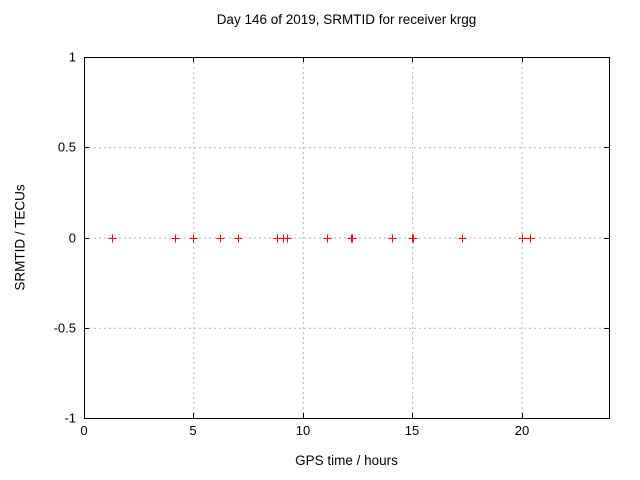 This screenshot has height=480, width=640. Describe the element at coordinates (412, 430) in the screenshot. I see `x-tick-label: 15` at that location.